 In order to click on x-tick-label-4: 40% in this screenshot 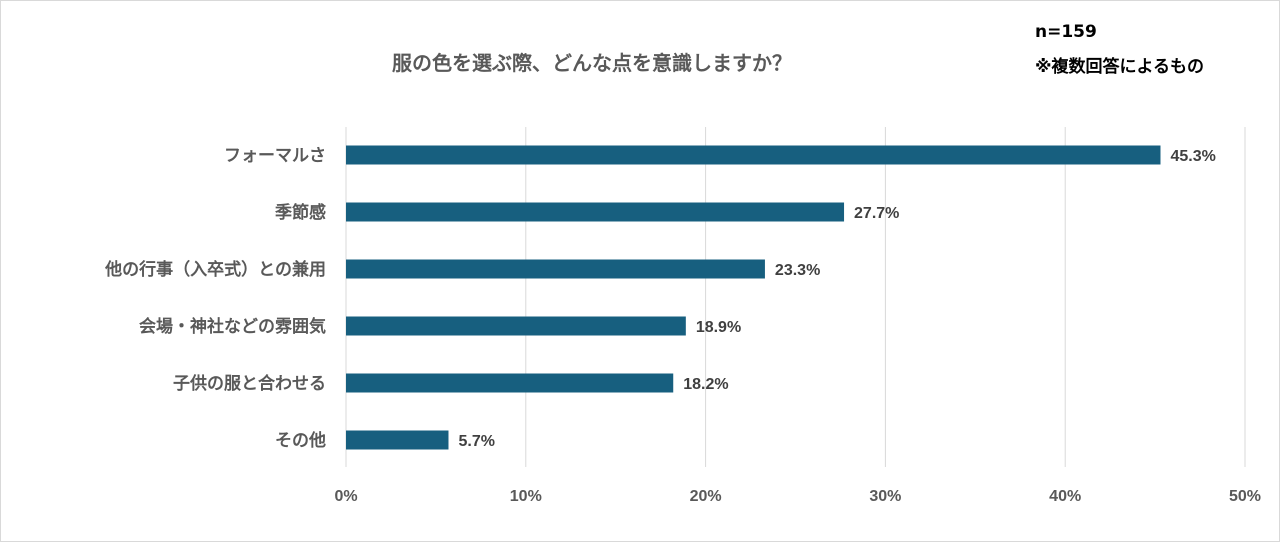, I will do `click(1065, 496)`.